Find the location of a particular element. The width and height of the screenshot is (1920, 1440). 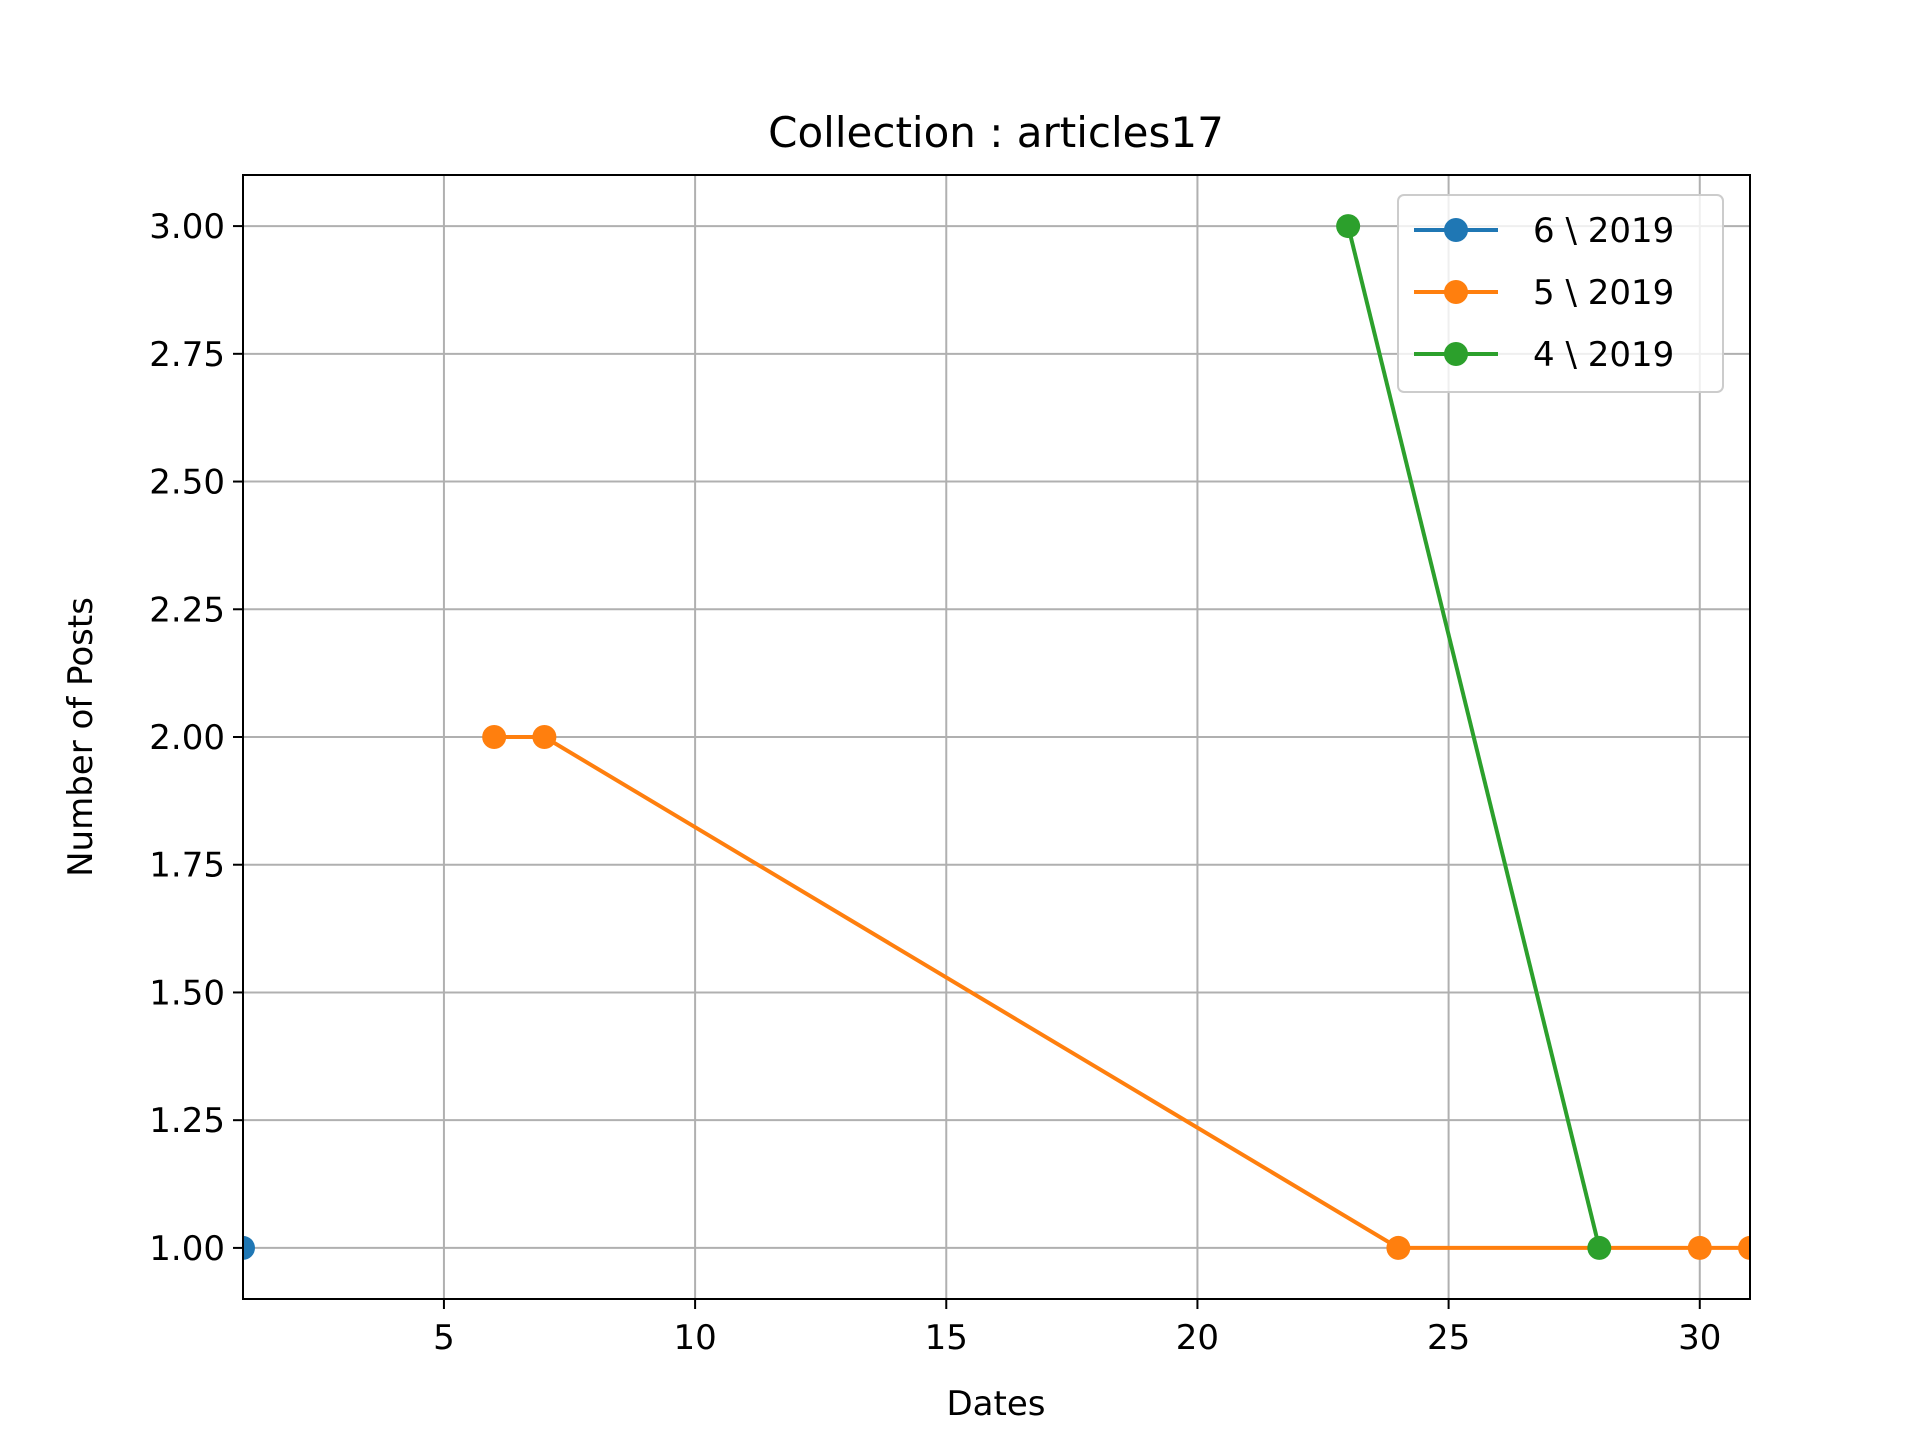

legend-box is located at coordinates (1560, 293).